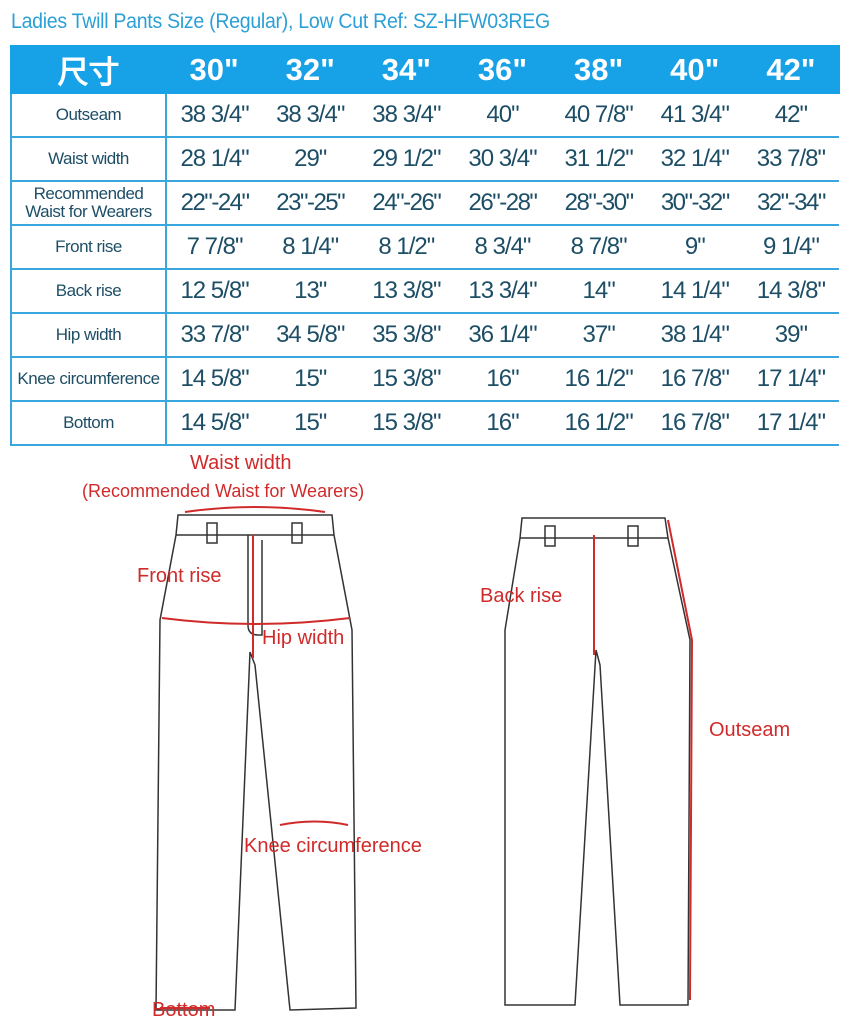 Image resolution: width=850 pixels, height=1033 pixels. I want to click on label-recommended-waist: (Recommended Waist for Wearers), so click(223, 491).